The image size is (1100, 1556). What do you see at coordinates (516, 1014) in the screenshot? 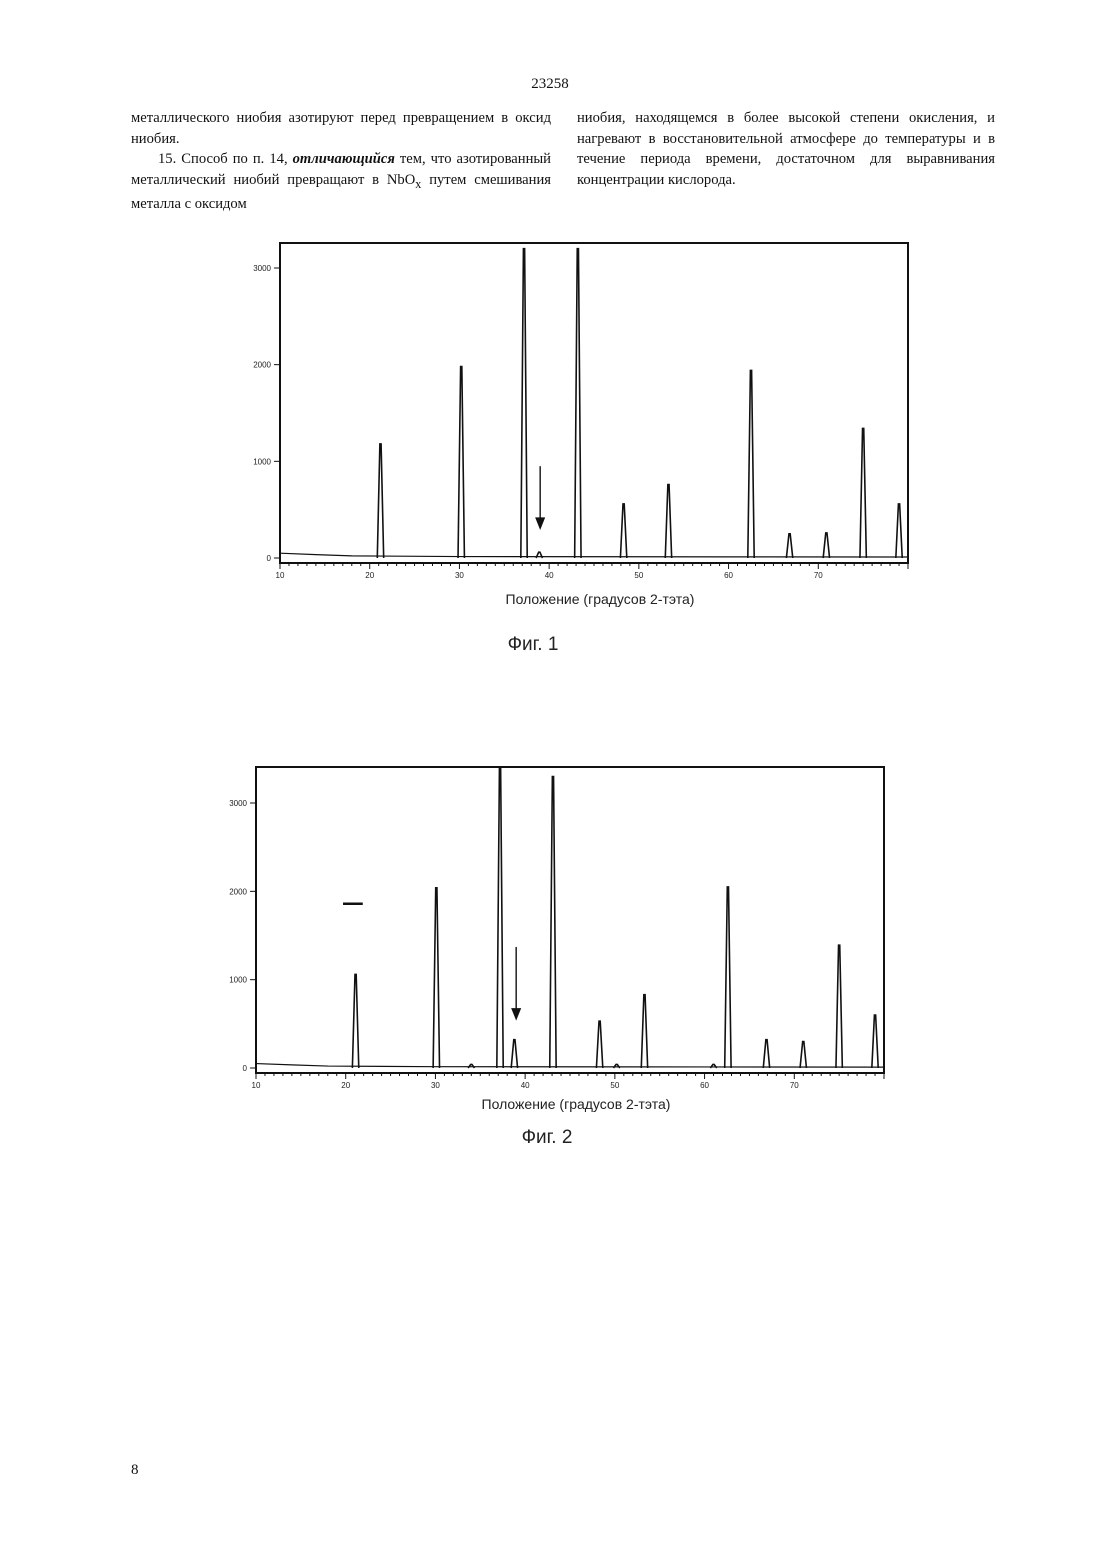
I see `annotation-arrow-head` at bounding box center [516, 1014].